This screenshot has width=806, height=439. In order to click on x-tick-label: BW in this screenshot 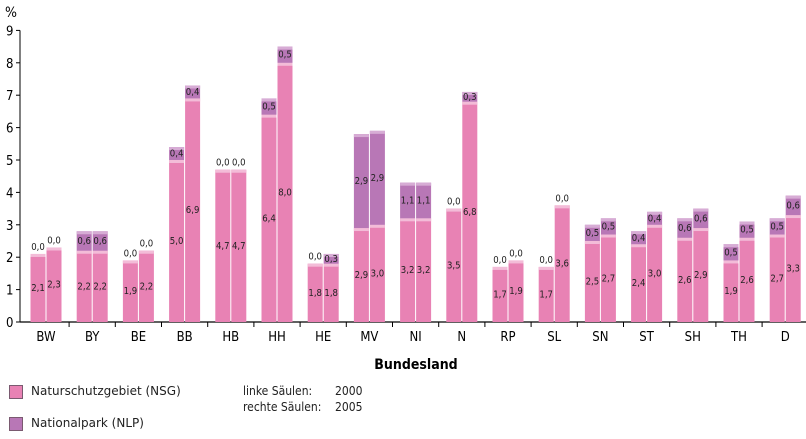, I will do `click(46, 337)`.